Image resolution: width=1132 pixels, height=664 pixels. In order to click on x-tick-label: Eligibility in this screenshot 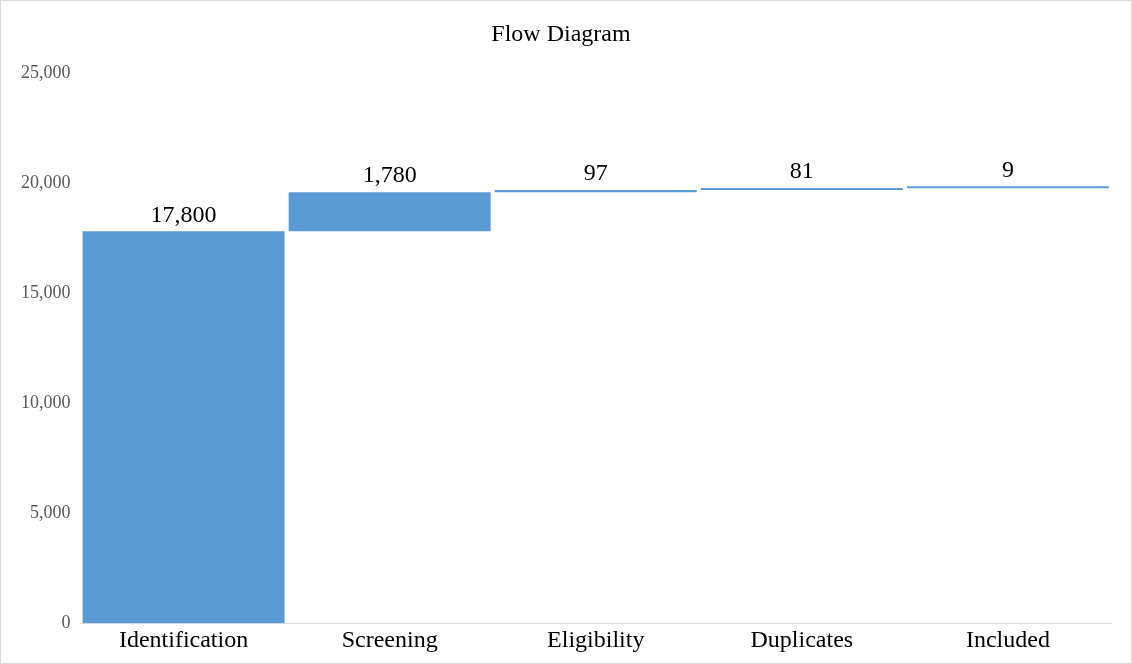, I will do `click(596, 638)`.